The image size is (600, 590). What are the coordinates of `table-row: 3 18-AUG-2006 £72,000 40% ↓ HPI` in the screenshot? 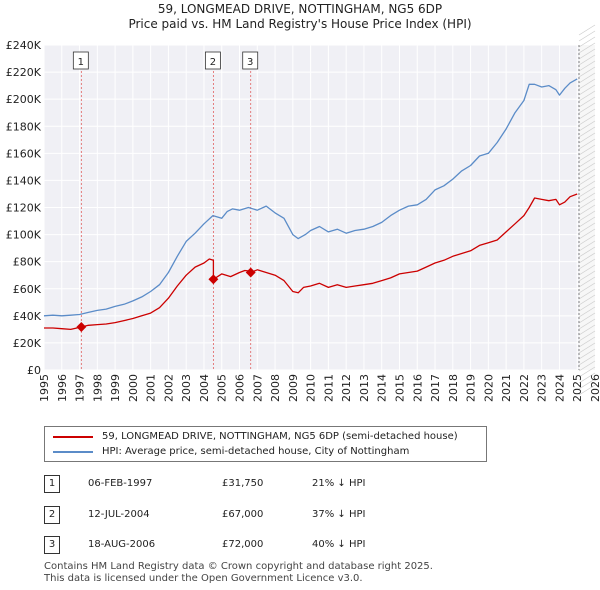 It's located at (300, 545).